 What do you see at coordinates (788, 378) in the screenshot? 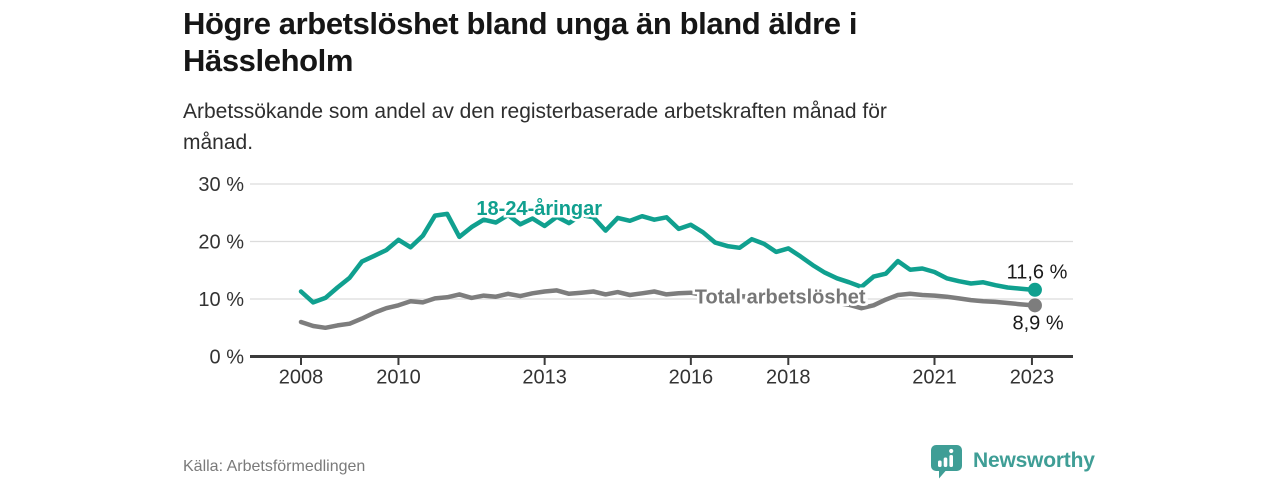
I see `x-tick-label-2018: 2018` at bounding box center [788, 378].